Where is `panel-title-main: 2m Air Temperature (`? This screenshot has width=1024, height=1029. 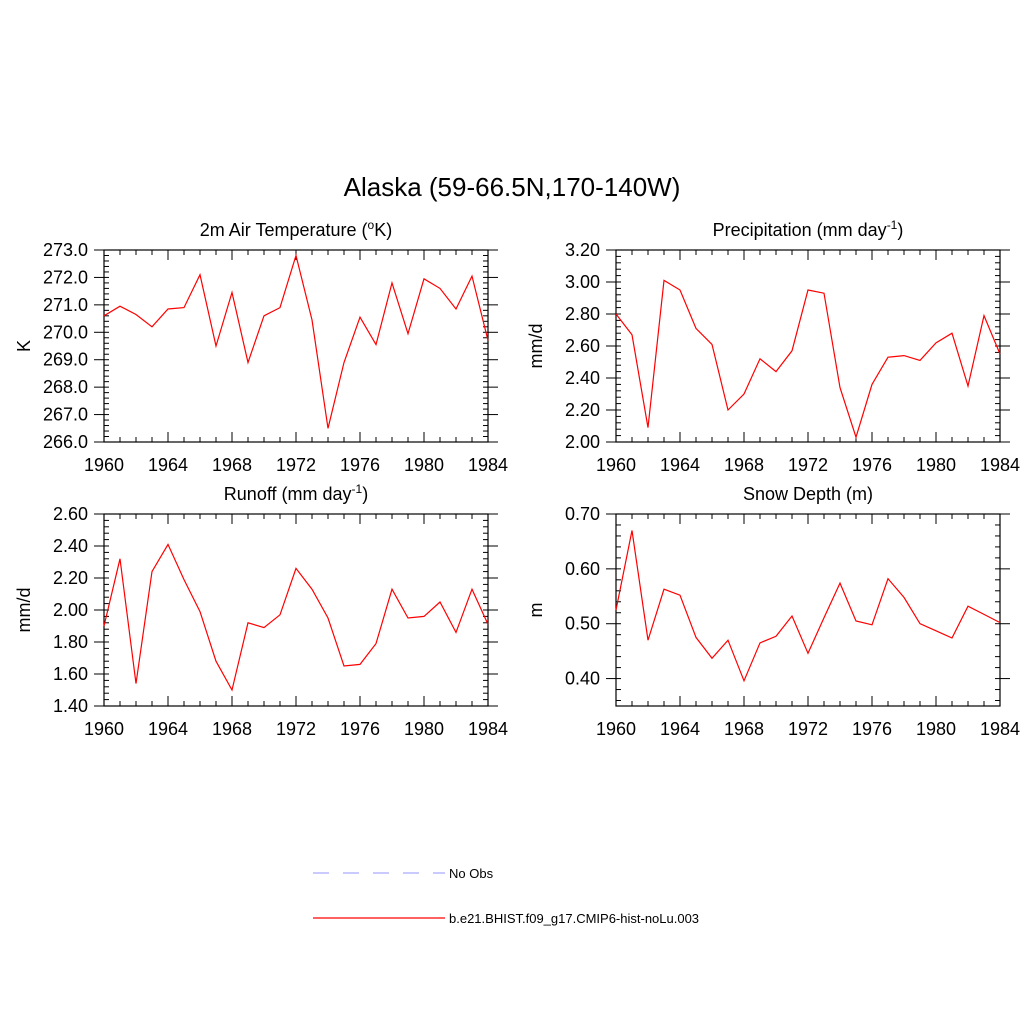 panel-title-main: 2m Air Temperature ( is located at coordinates (284, 230).